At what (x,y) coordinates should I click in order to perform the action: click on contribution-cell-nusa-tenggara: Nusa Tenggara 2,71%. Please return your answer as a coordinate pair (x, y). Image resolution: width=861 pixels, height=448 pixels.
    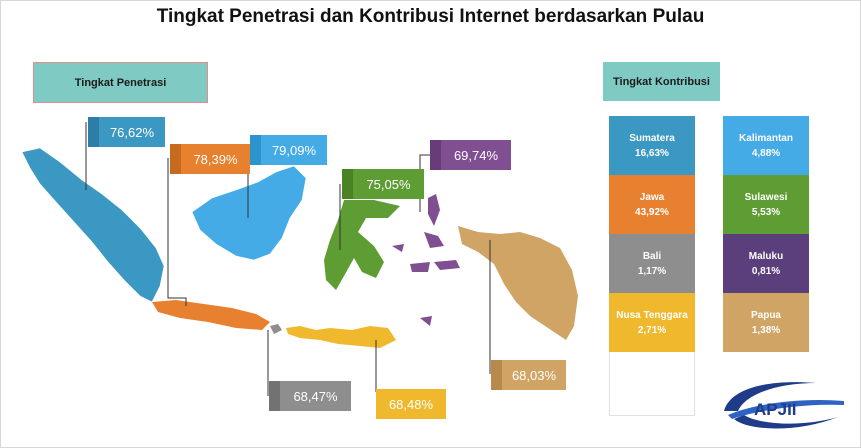
    Looking at the image, I should click on (652, 322).